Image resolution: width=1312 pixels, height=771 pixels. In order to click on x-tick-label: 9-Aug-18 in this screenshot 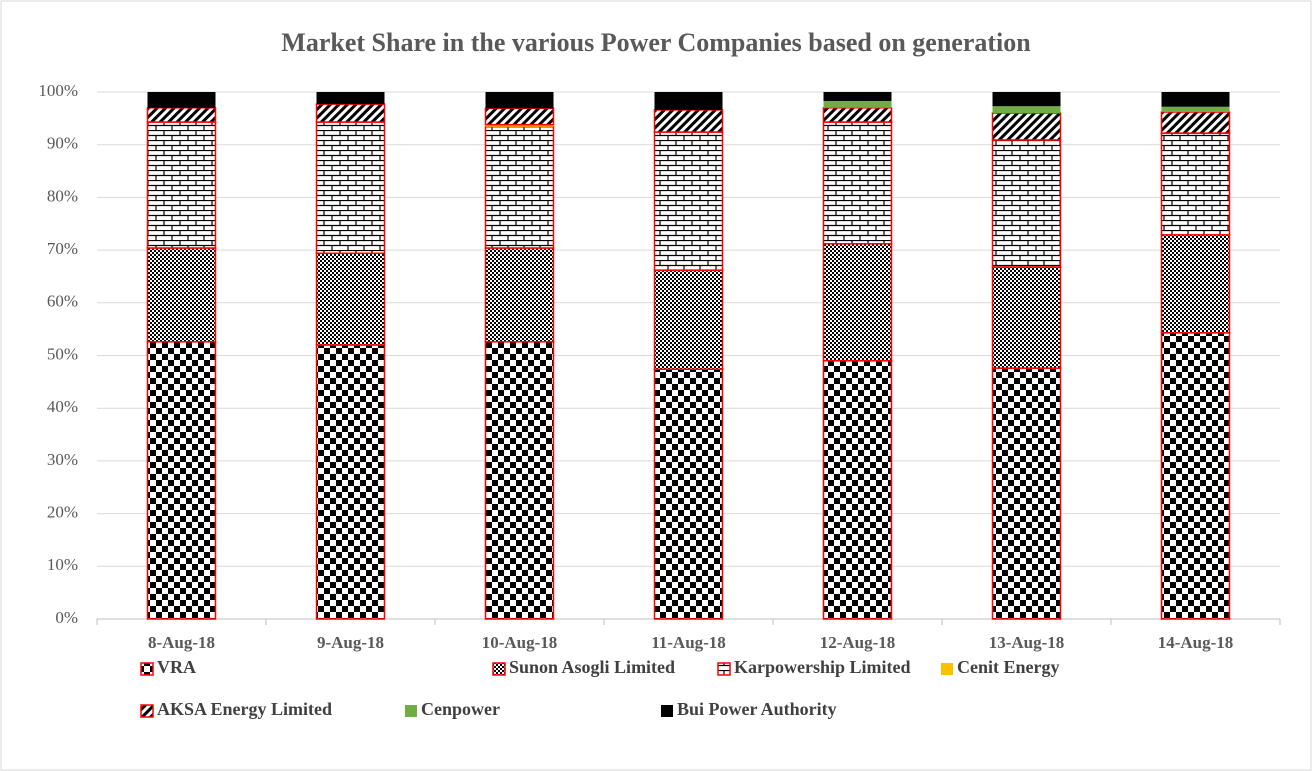, I will do `click(350, 642)`.